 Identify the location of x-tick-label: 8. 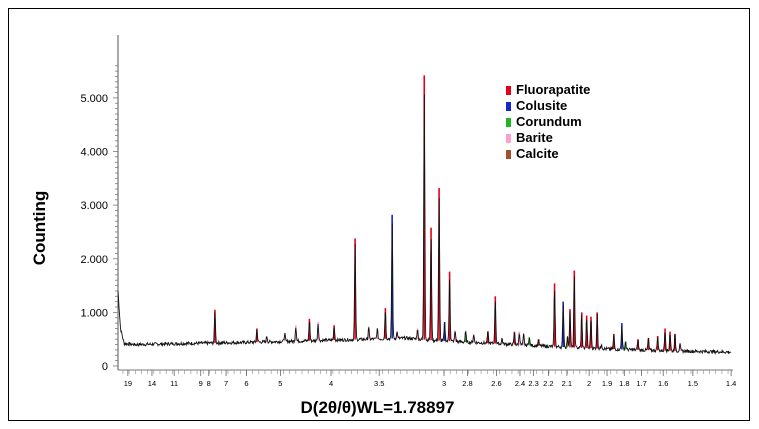
(209, 383).